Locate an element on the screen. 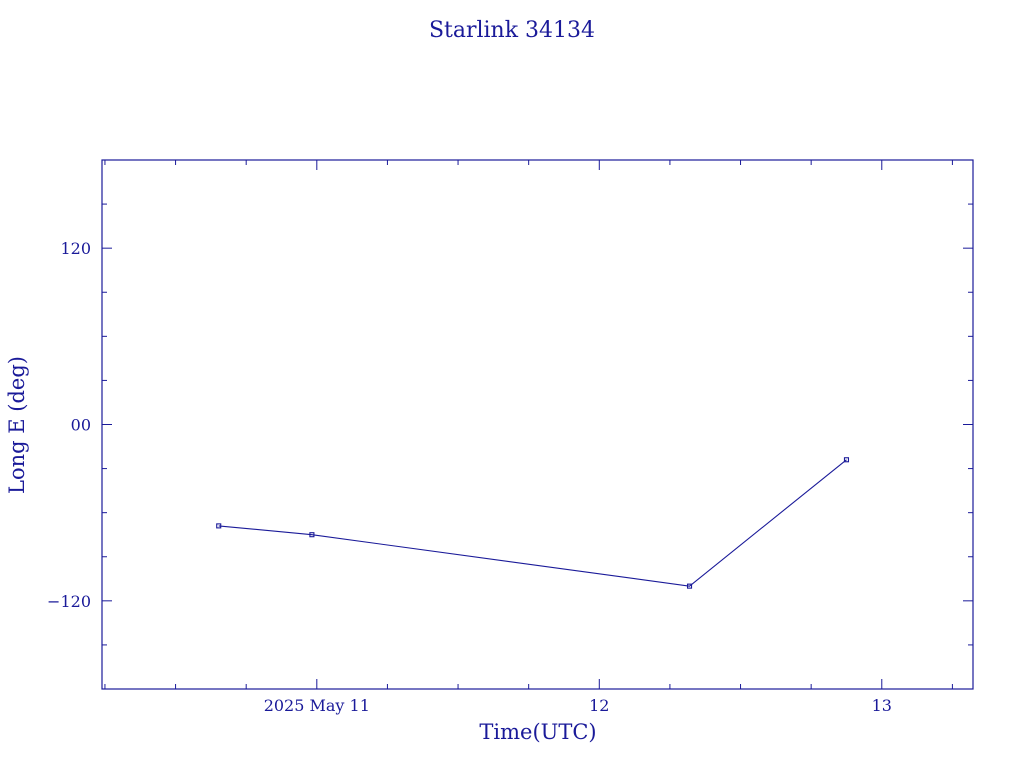 The height and width of the screenshot is (768, 1024). y-axis-label: Long E (deg) is located at coordinates (17, 425).